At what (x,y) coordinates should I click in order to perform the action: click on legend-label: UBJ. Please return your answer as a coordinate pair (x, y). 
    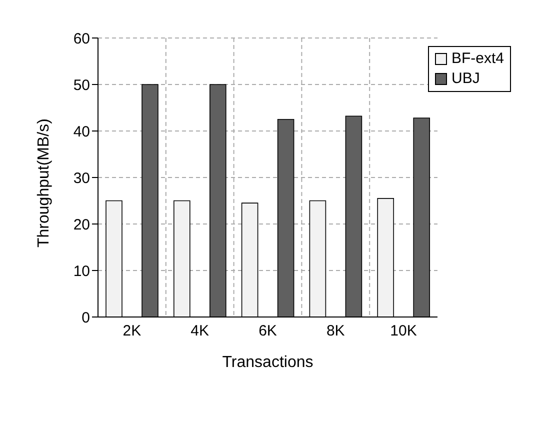
    Looking at the image, I should click on (465, 79).